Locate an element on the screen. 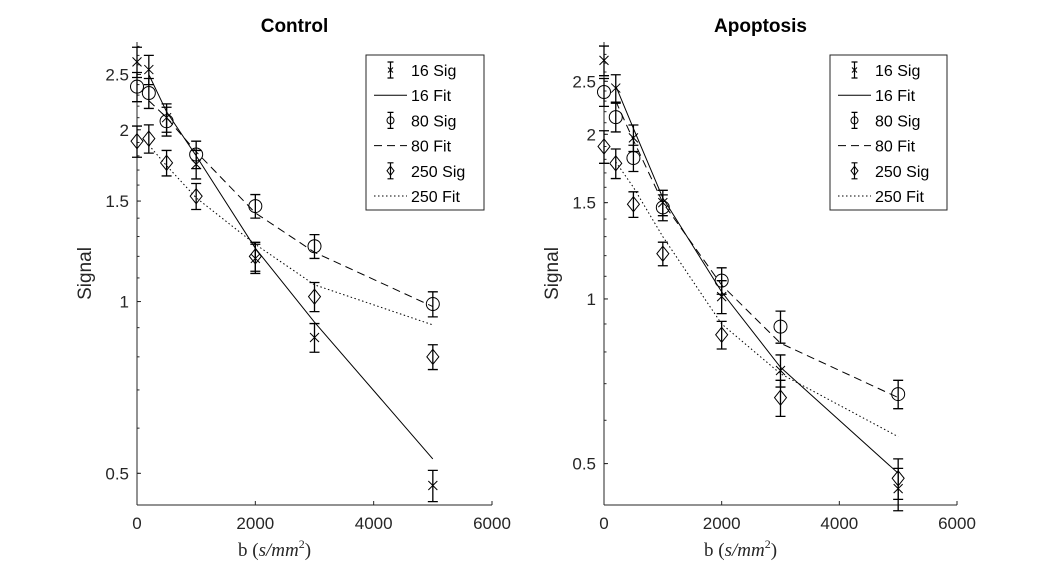  y-tick-label: 1 is located at coordinates (591, 299).